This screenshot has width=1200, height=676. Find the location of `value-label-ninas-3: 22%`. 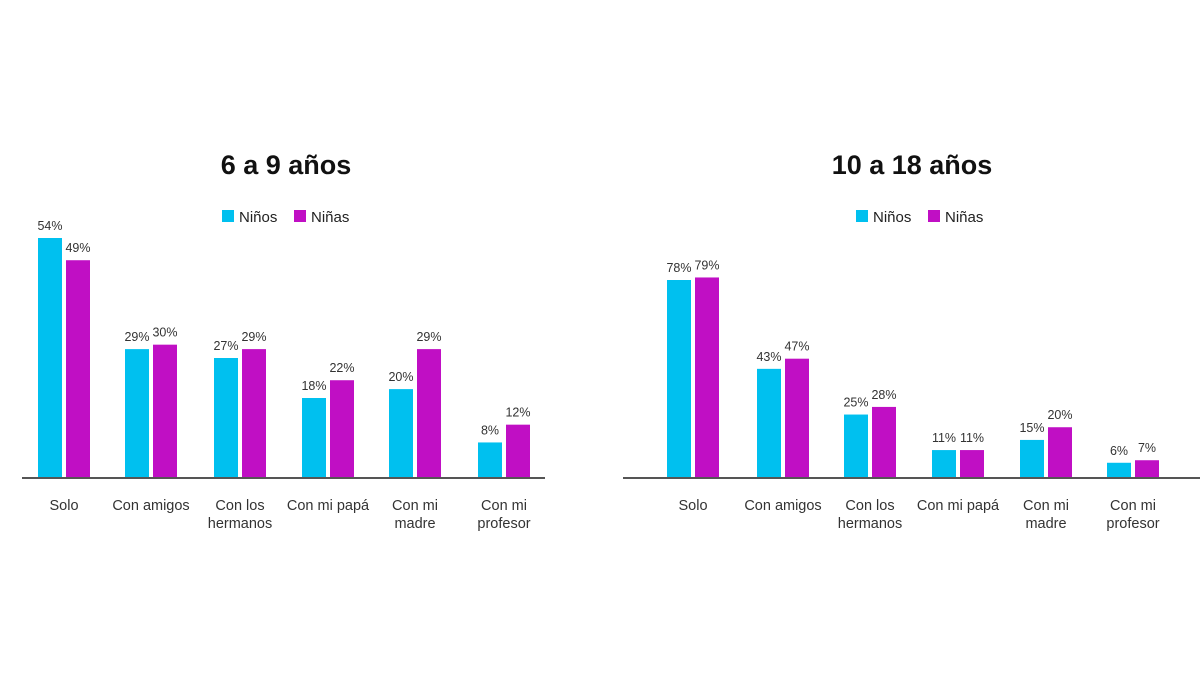

value-label-ninas-3: 22% is located at coordinates (341, 368).